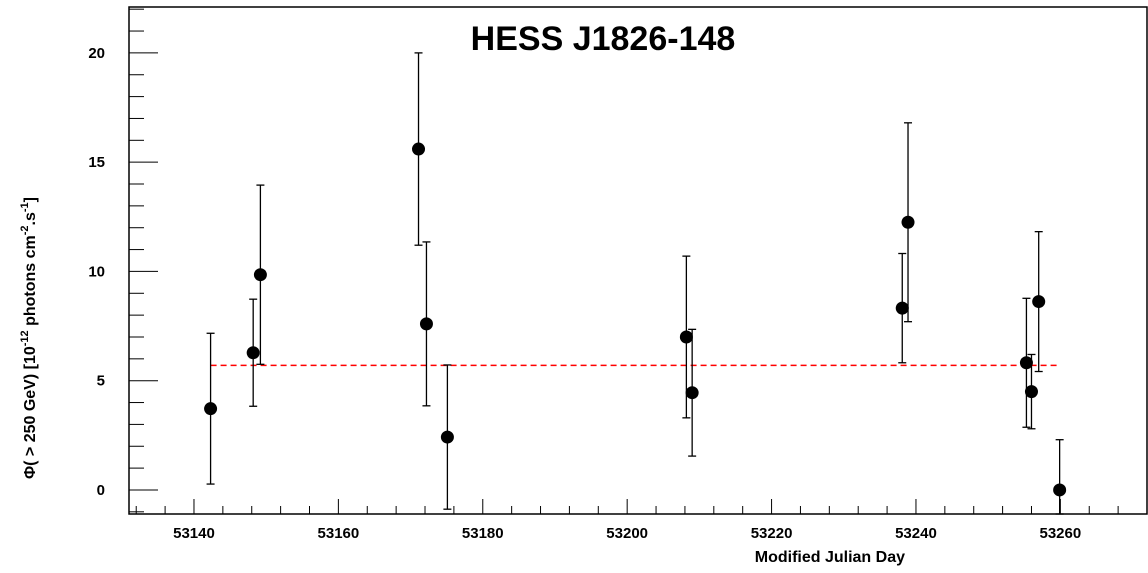  What do you see at coordinates (96, 271) in the screenshot?
I see `y-tick-label: 10` at bounding box center [96, 271].